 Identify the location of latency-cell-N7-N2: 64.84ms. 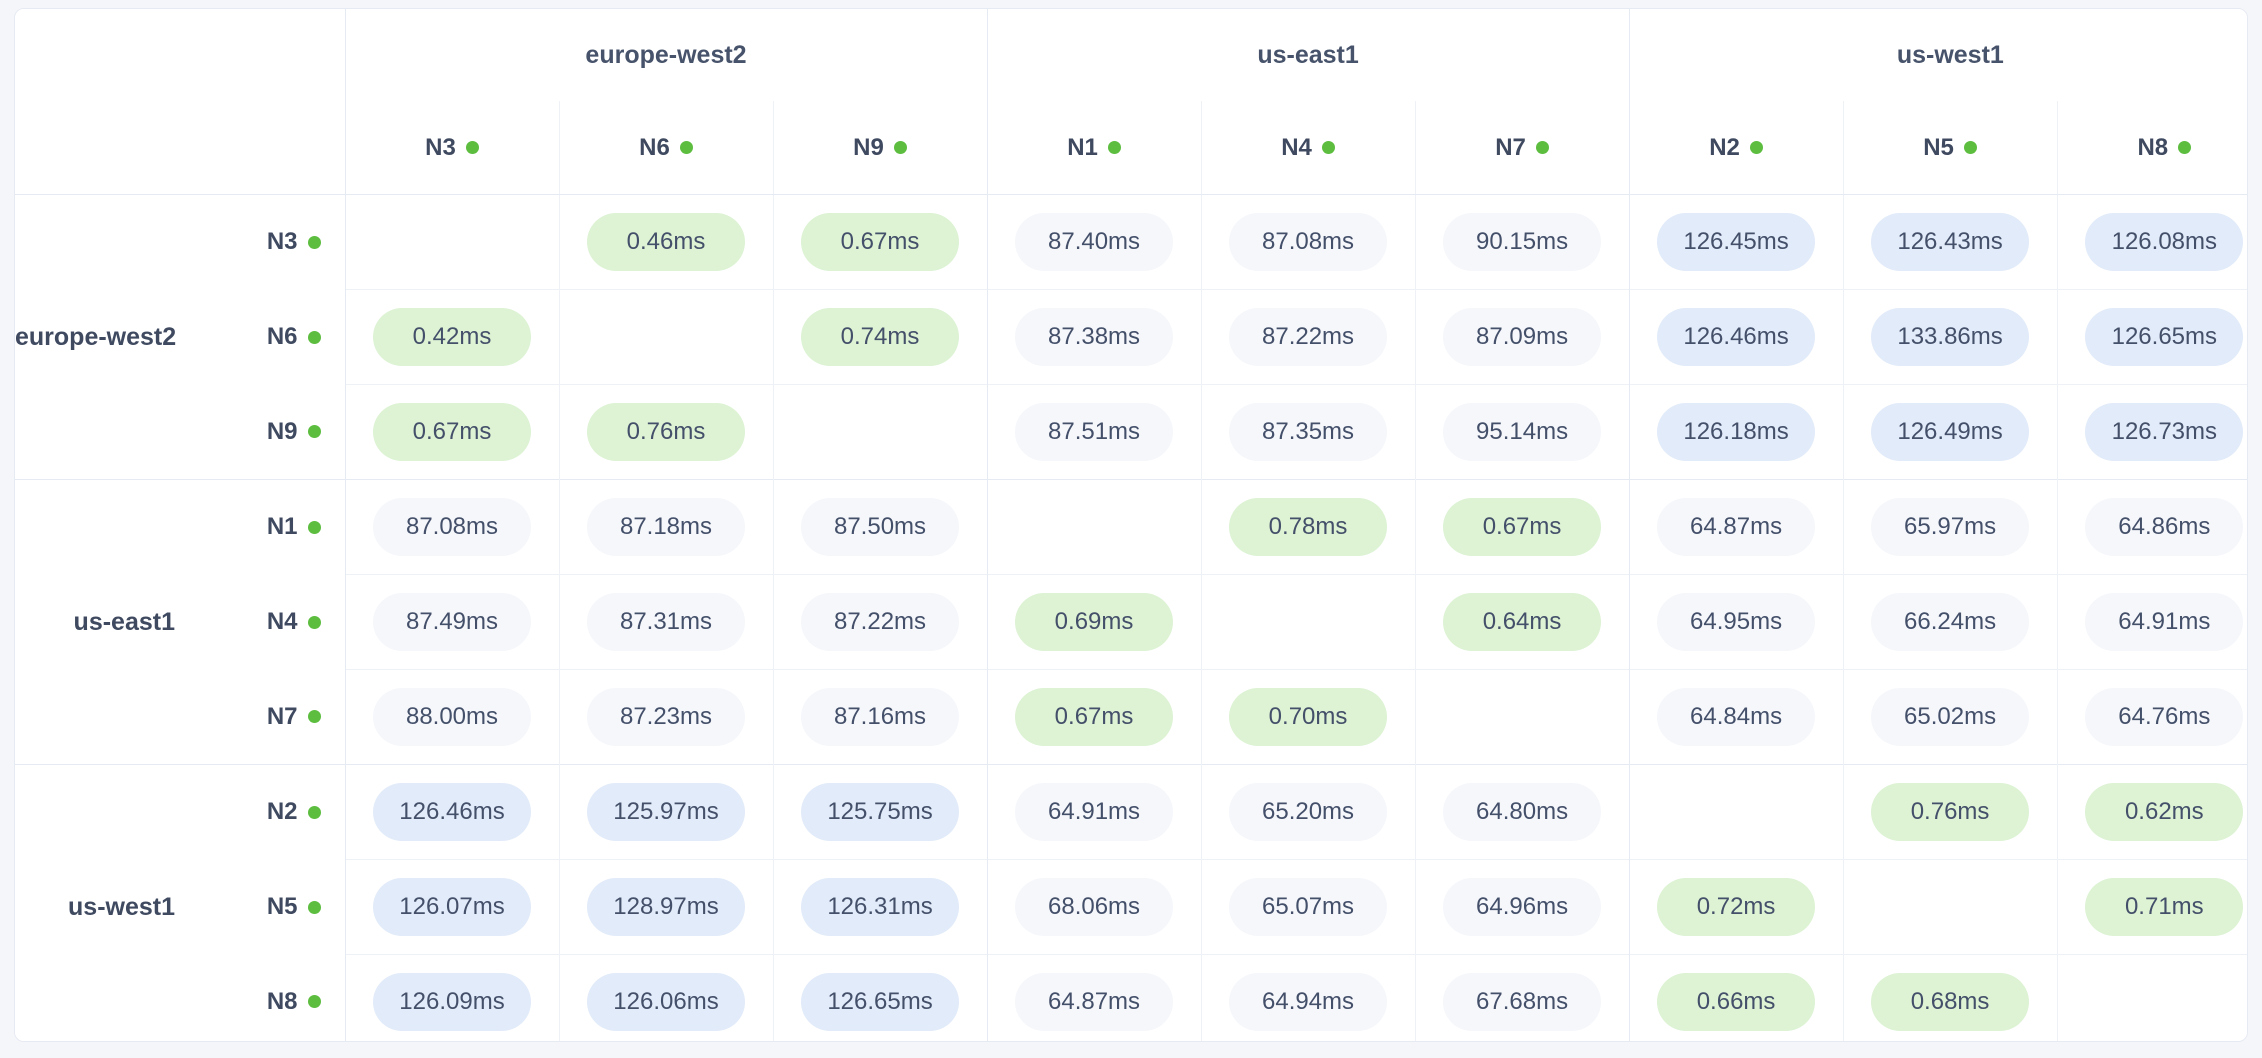
(1736, 717).